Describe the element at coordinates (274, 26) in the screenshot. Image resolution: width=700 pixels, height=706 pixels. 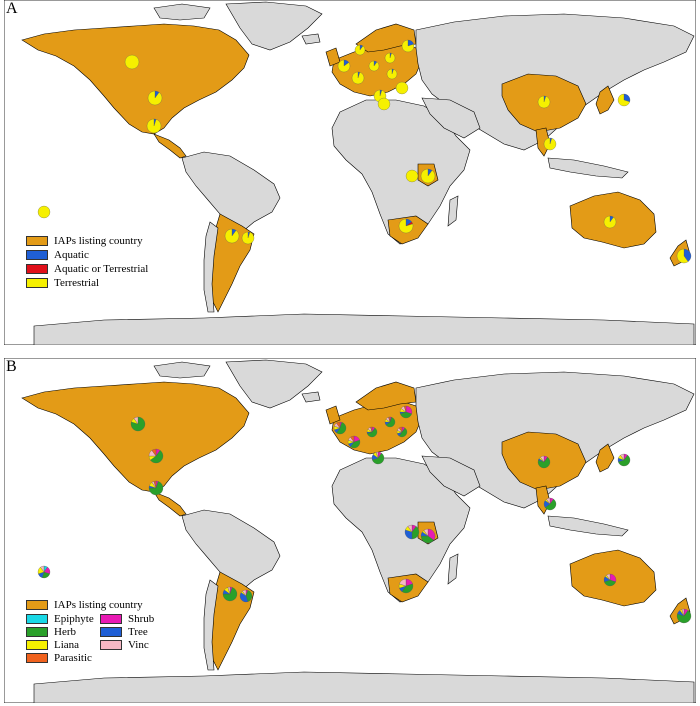
I see `land-greenland` at that location.